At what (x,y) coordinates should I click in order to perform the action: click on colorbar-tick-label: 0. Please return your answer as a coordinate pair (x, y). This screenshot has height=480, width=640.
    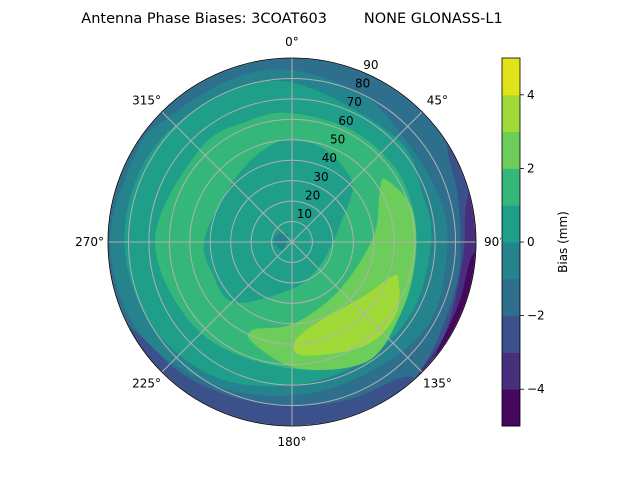
    Looking at the image, I should click on (531, 242).